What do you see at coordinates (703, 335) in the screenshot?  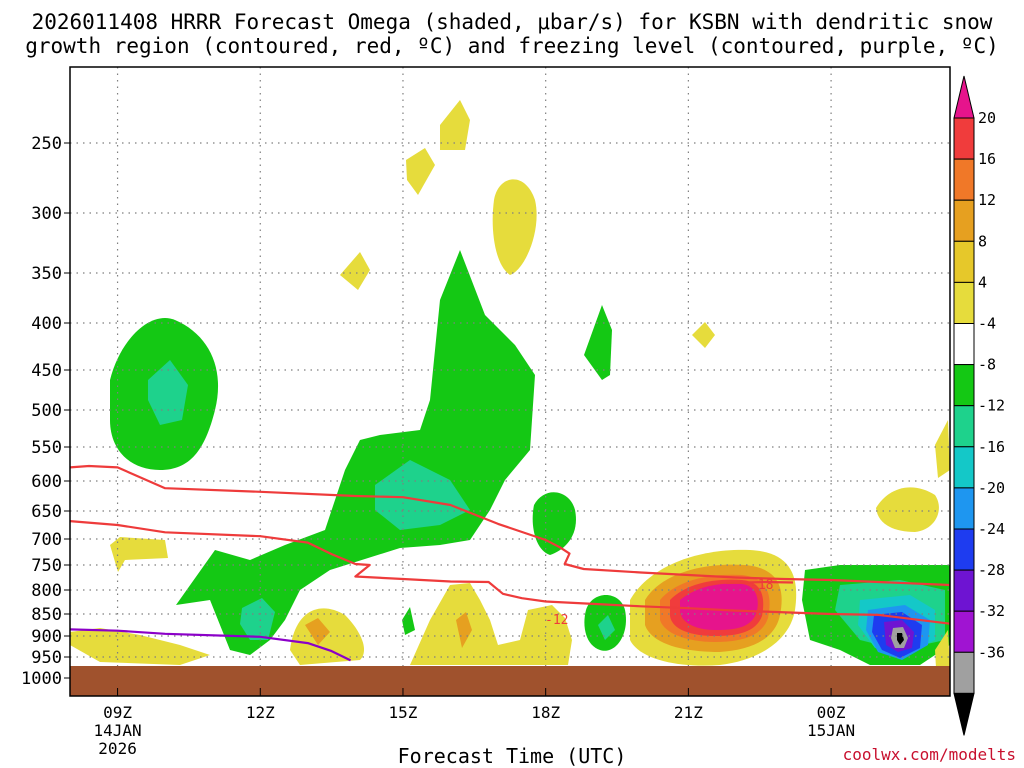 I see `omega-region-pos4-e` at bounding box center [703, 335].